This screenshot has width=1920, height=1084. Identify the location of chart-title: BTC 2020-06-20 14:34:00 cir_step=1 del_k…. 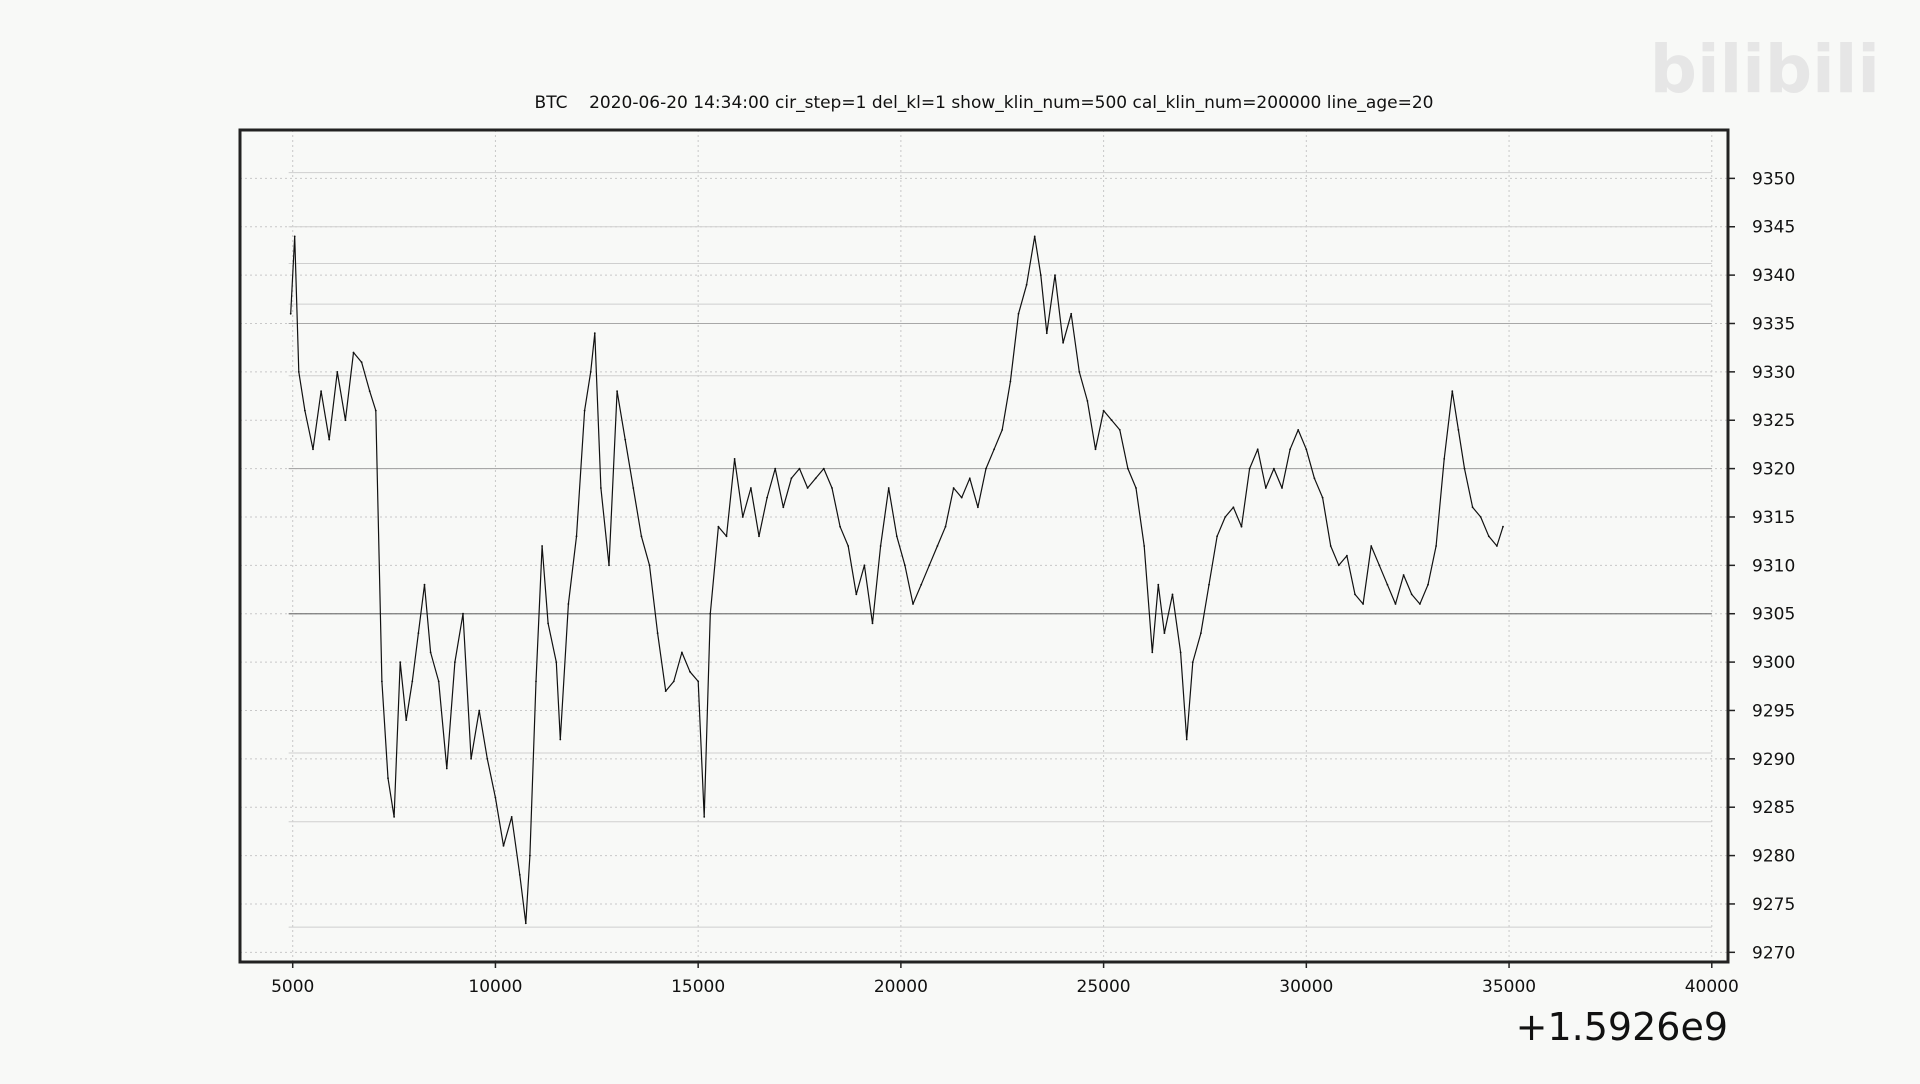
(984, 103).